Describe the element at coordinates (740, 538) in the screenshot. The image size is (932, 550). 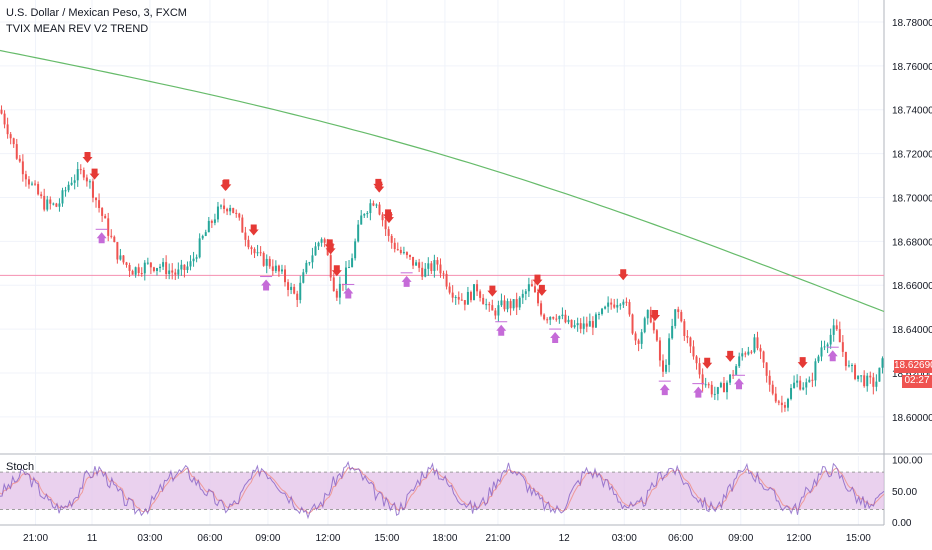
I see `time-axis-label: 09:00` at that location.